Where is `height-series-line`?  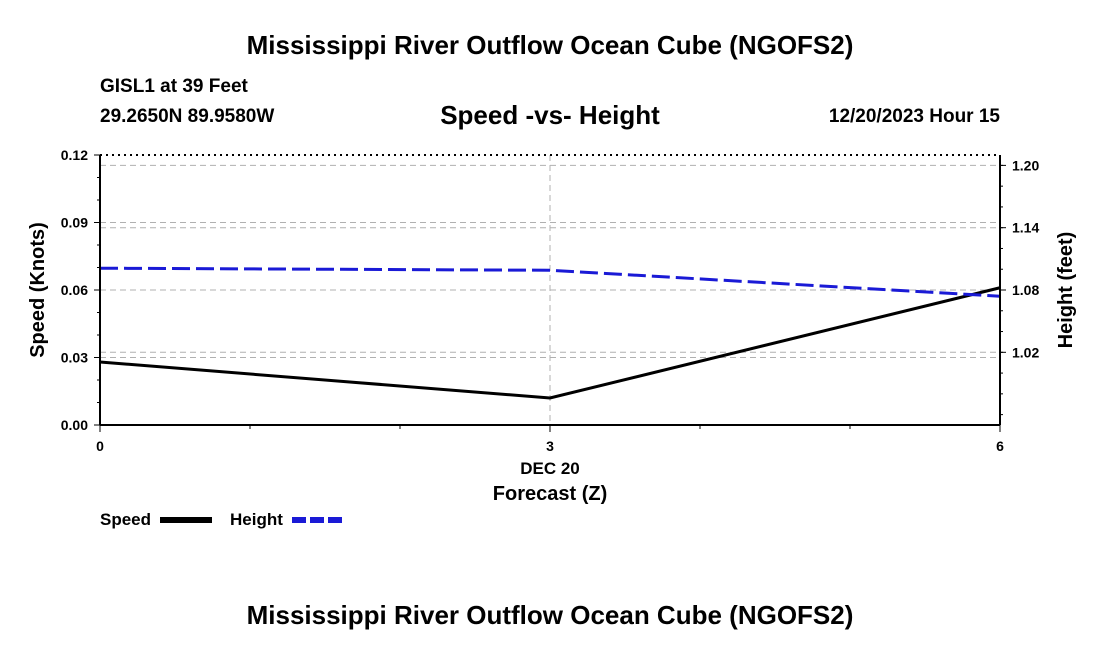 height-series-line is located at coordinates (550, 282).